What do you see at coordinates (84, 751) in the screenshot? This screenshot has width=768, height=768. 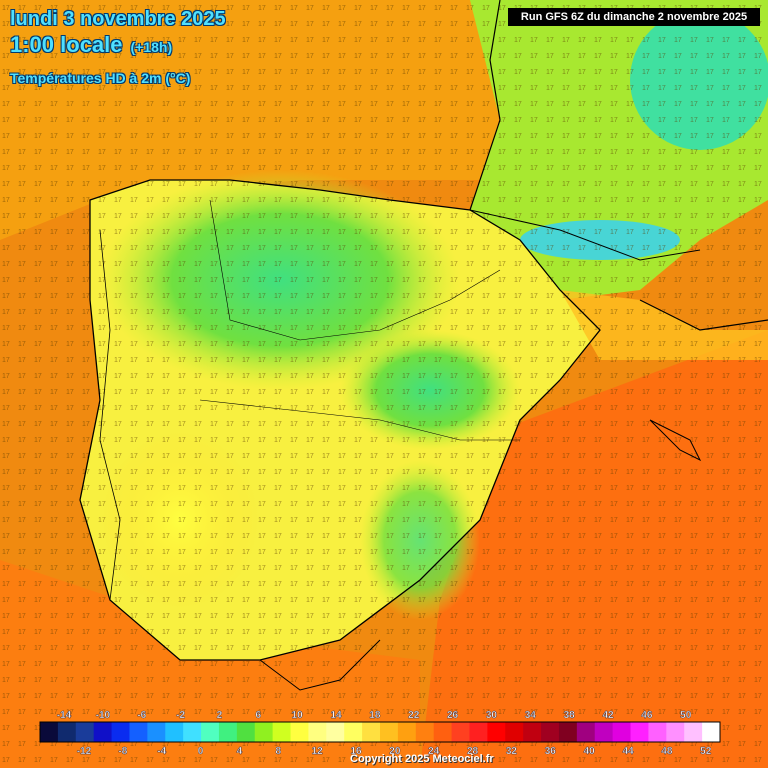 I see `legend-label-lower: -12` at bounding box center [84, 751].